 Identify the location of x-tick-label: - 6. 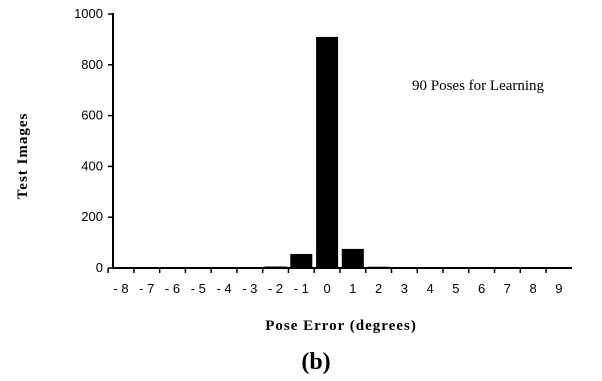
(172, 288).